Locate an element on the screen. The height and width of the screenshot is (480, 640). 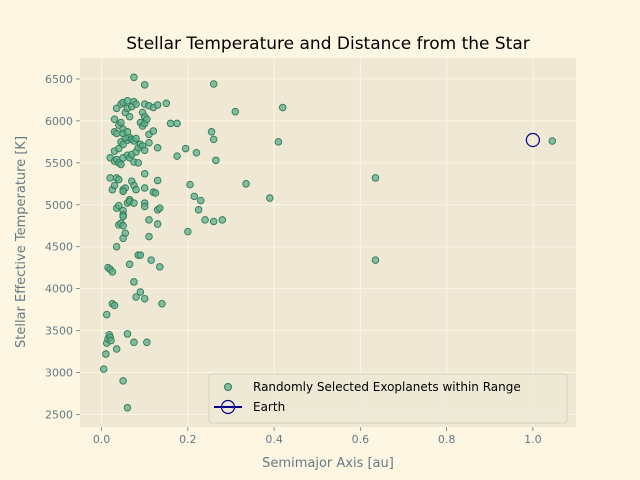
y-axis-ticks: 2500 3000 3500 4000 4500 5000 5500 6000 6500 is located at coordinates (62, 247).